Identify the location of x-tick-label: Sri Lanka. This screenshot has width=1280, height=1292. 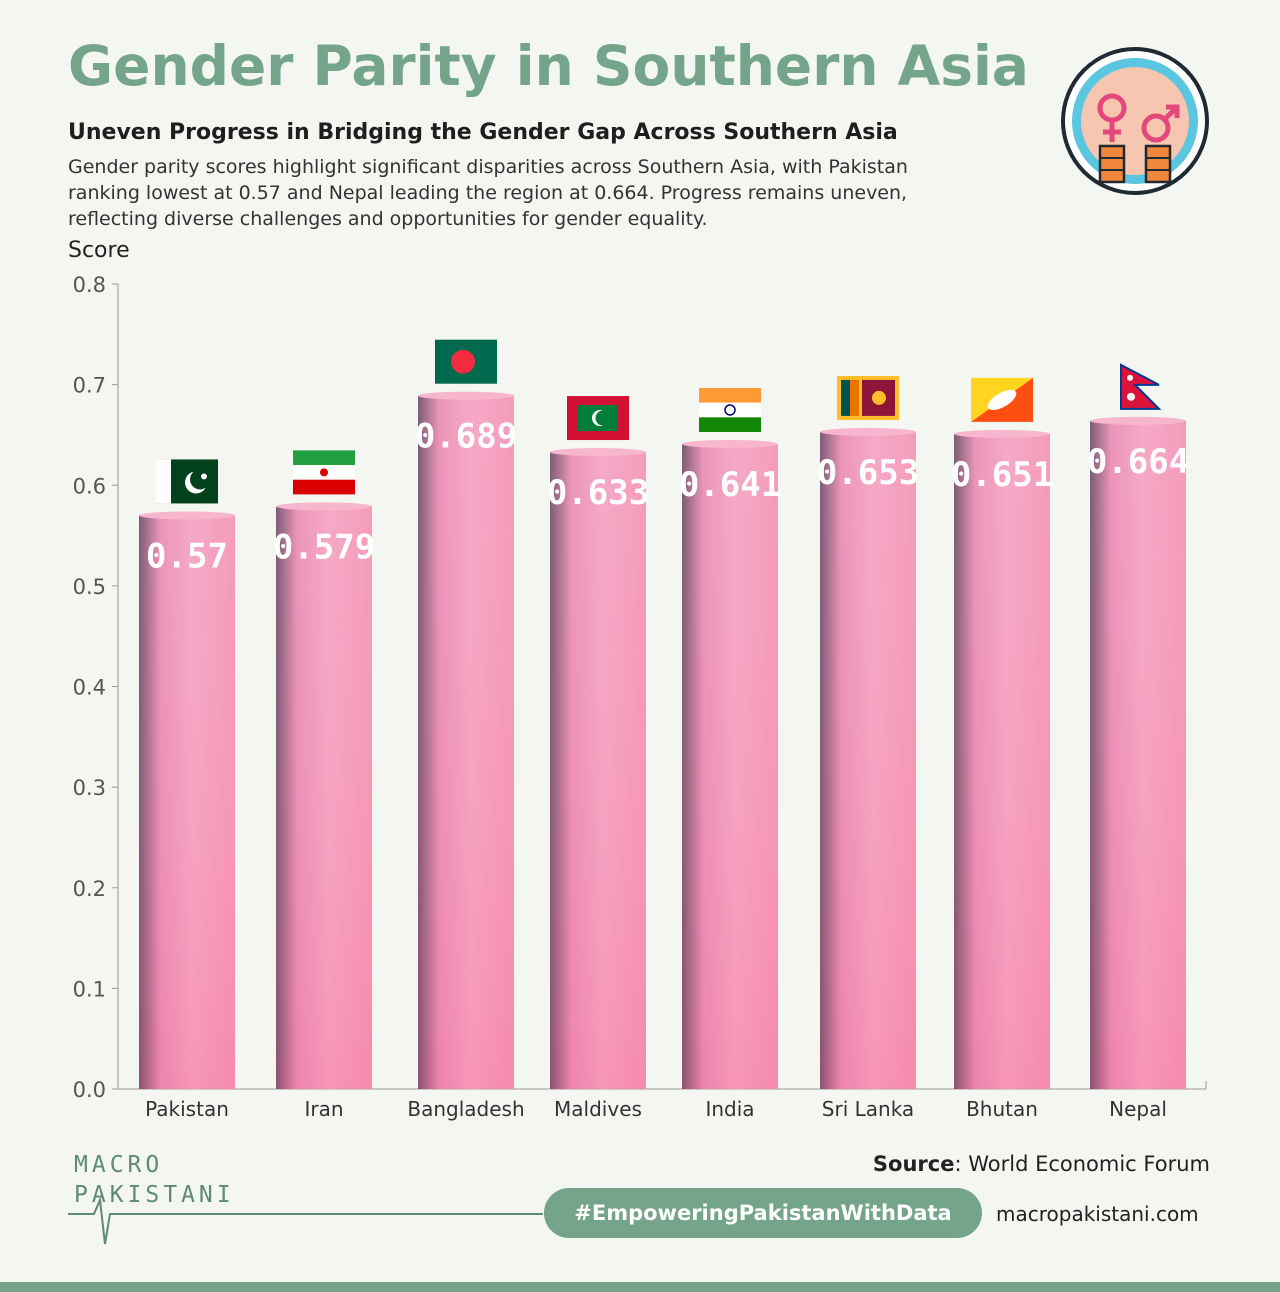
(868, 1109).